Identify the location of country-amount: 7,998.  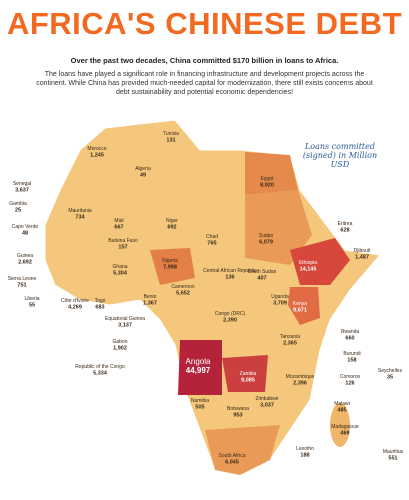
(170, 268).